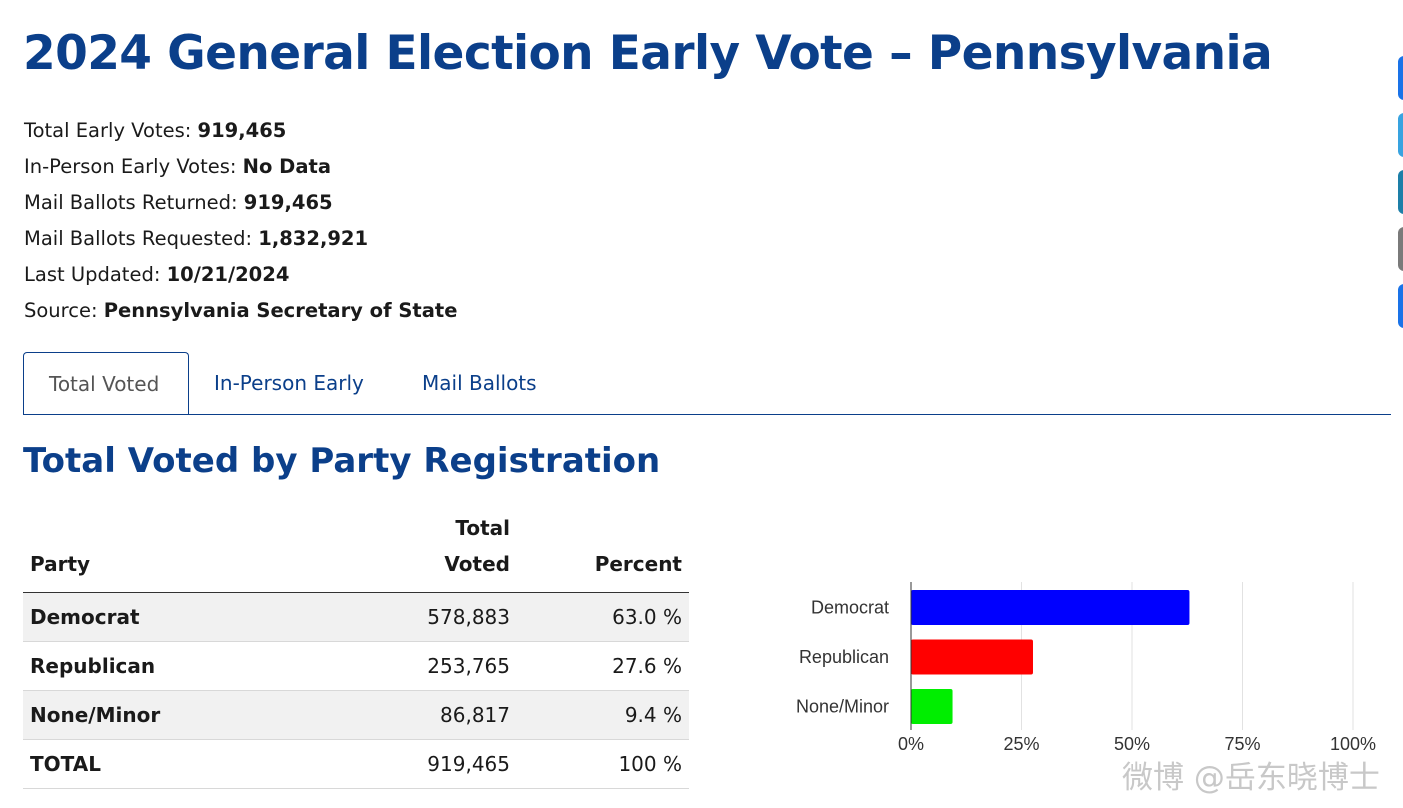  Describe the element at coordinates (138, 238) in the screenshot. I see `stat-label: Mail Ballots Requested:` at that location.